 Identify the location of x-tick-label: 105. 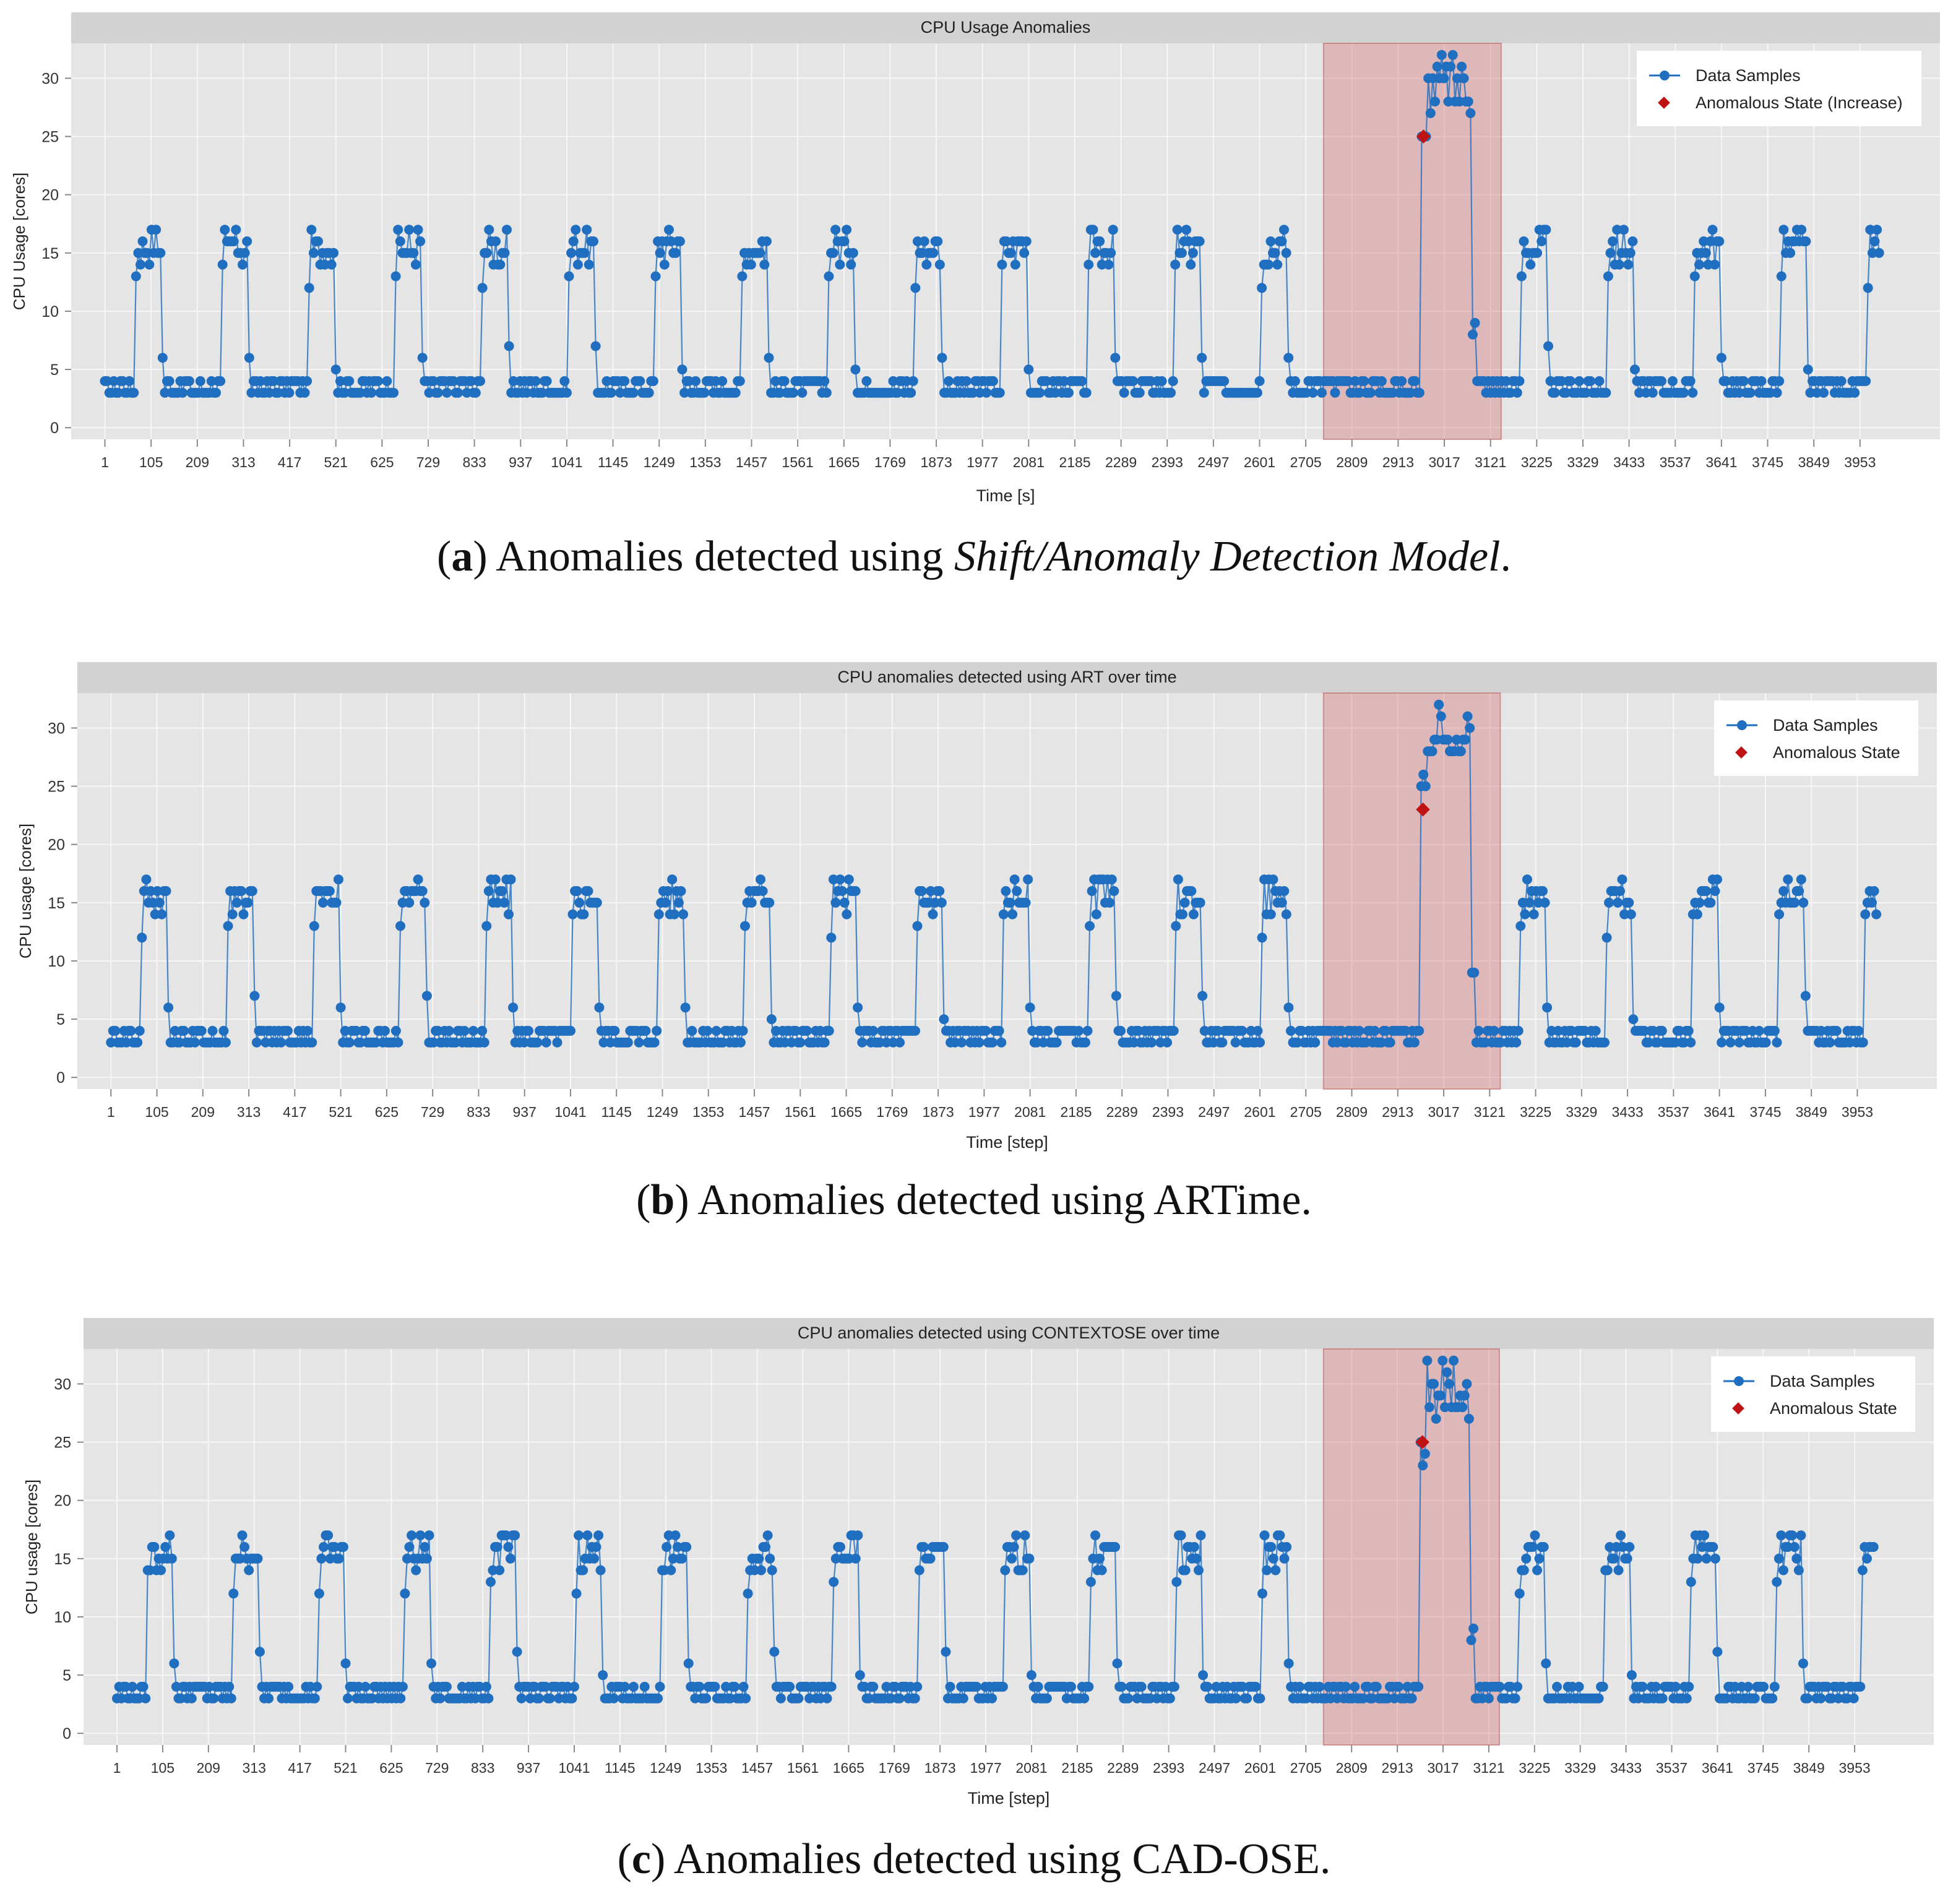
(151, 462).